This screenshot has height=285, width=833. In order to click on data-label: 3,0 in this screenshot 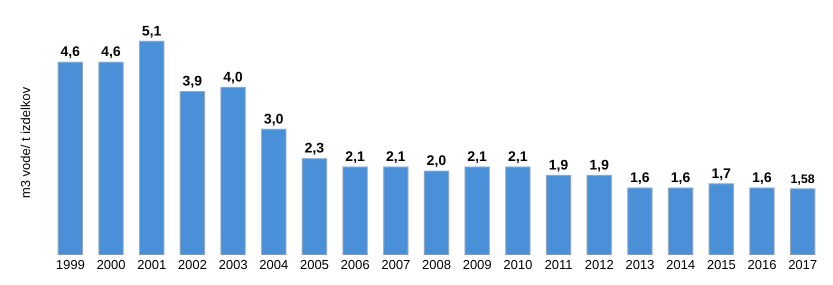, I will do `click(274, 118)`.